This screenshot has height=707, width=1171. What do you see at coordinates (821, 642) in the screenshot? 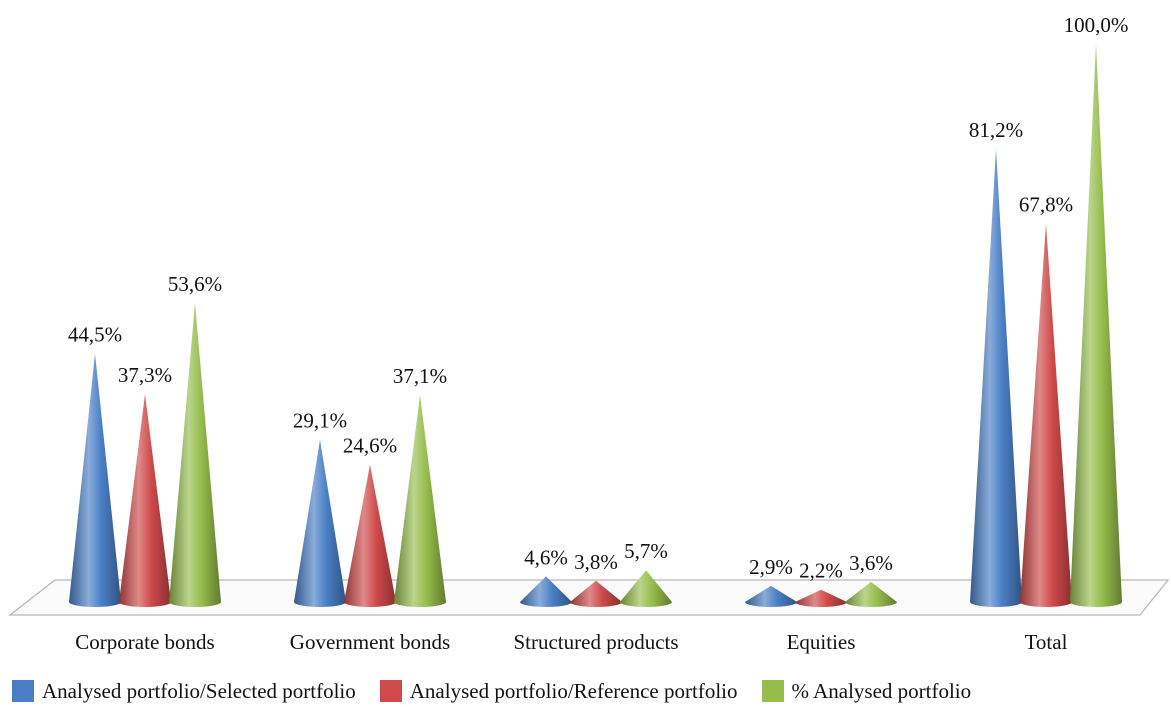
I see `category-label-equities: Equities` at bounding box center [821, 642].